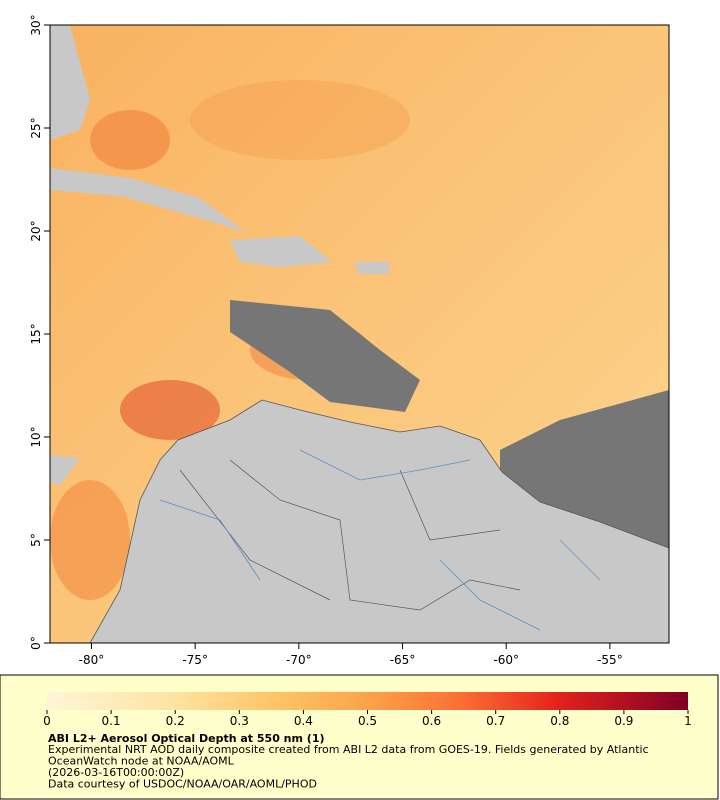 The width and height of the screenshot is (720, 800). What do you see at coordinates (175, 721) in the screenshot?
I see `colorbar-tick-label: 0.2` at bounding box center [175, 721].